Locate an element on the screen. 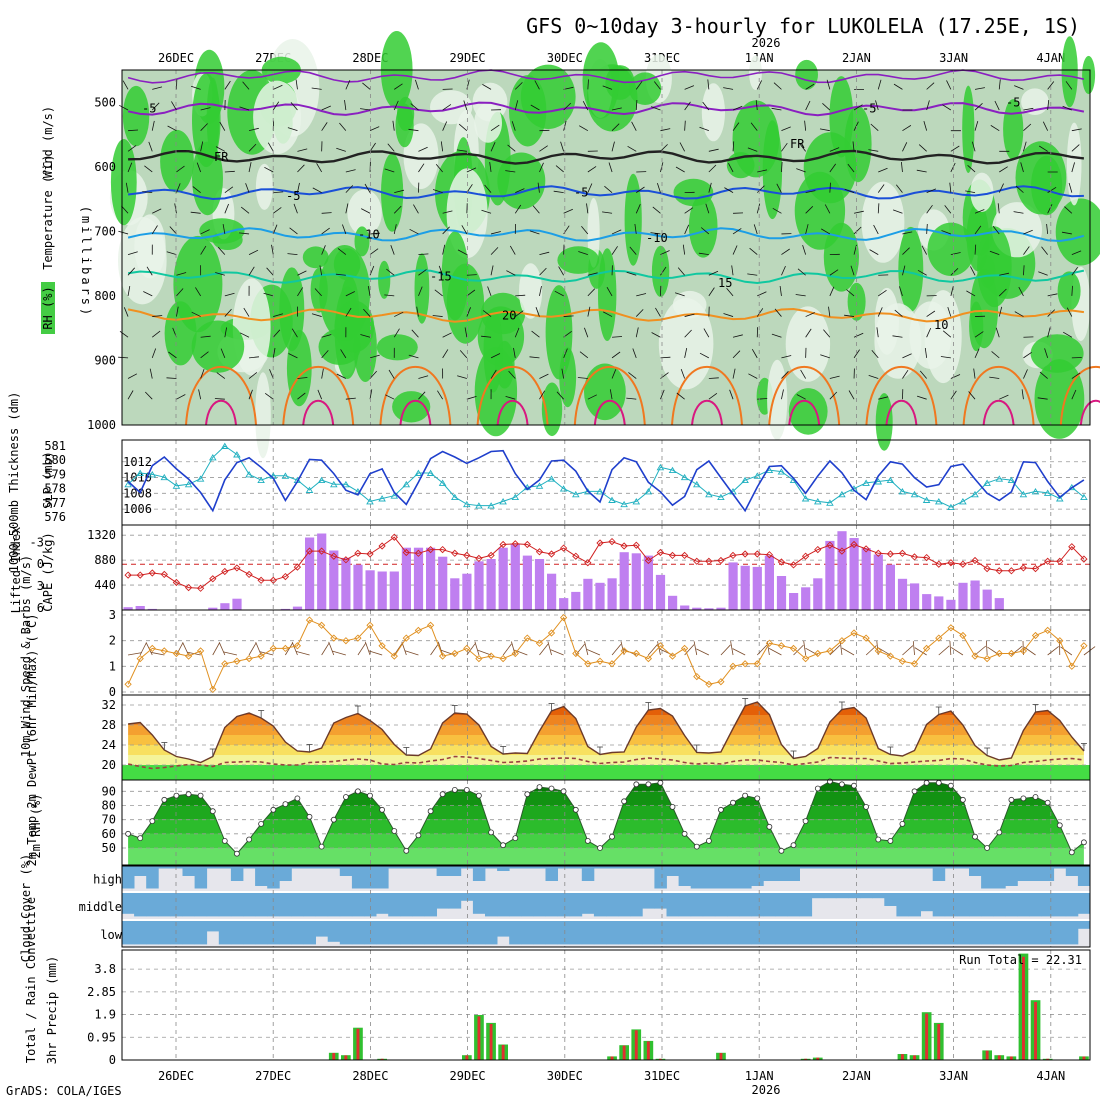  year-label-bottom: 2026 is located at coordinates (766, 1090).